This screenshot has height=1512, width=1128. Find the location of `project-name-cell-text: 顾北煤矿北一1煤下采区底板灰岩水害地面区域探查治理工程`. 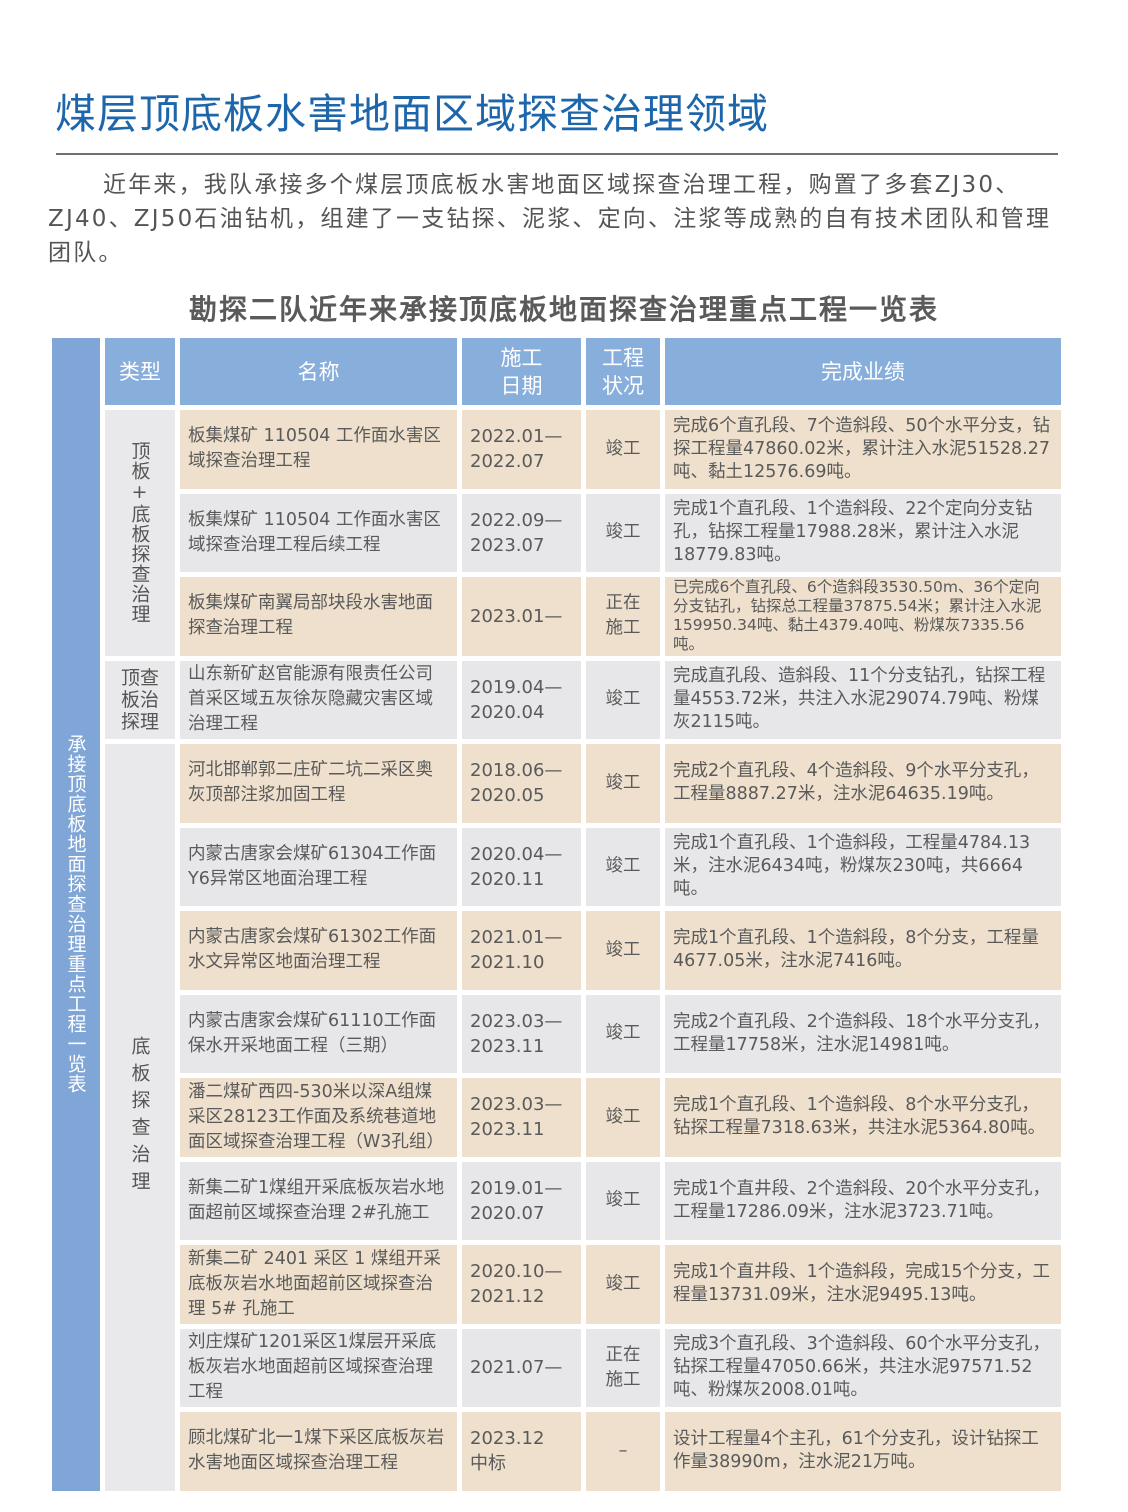

project-name-cell-text: 顾北煤矿北一1煤下采区底板灰岩水害地面区域探查治理工程 is located at coordinates (316, 1451).